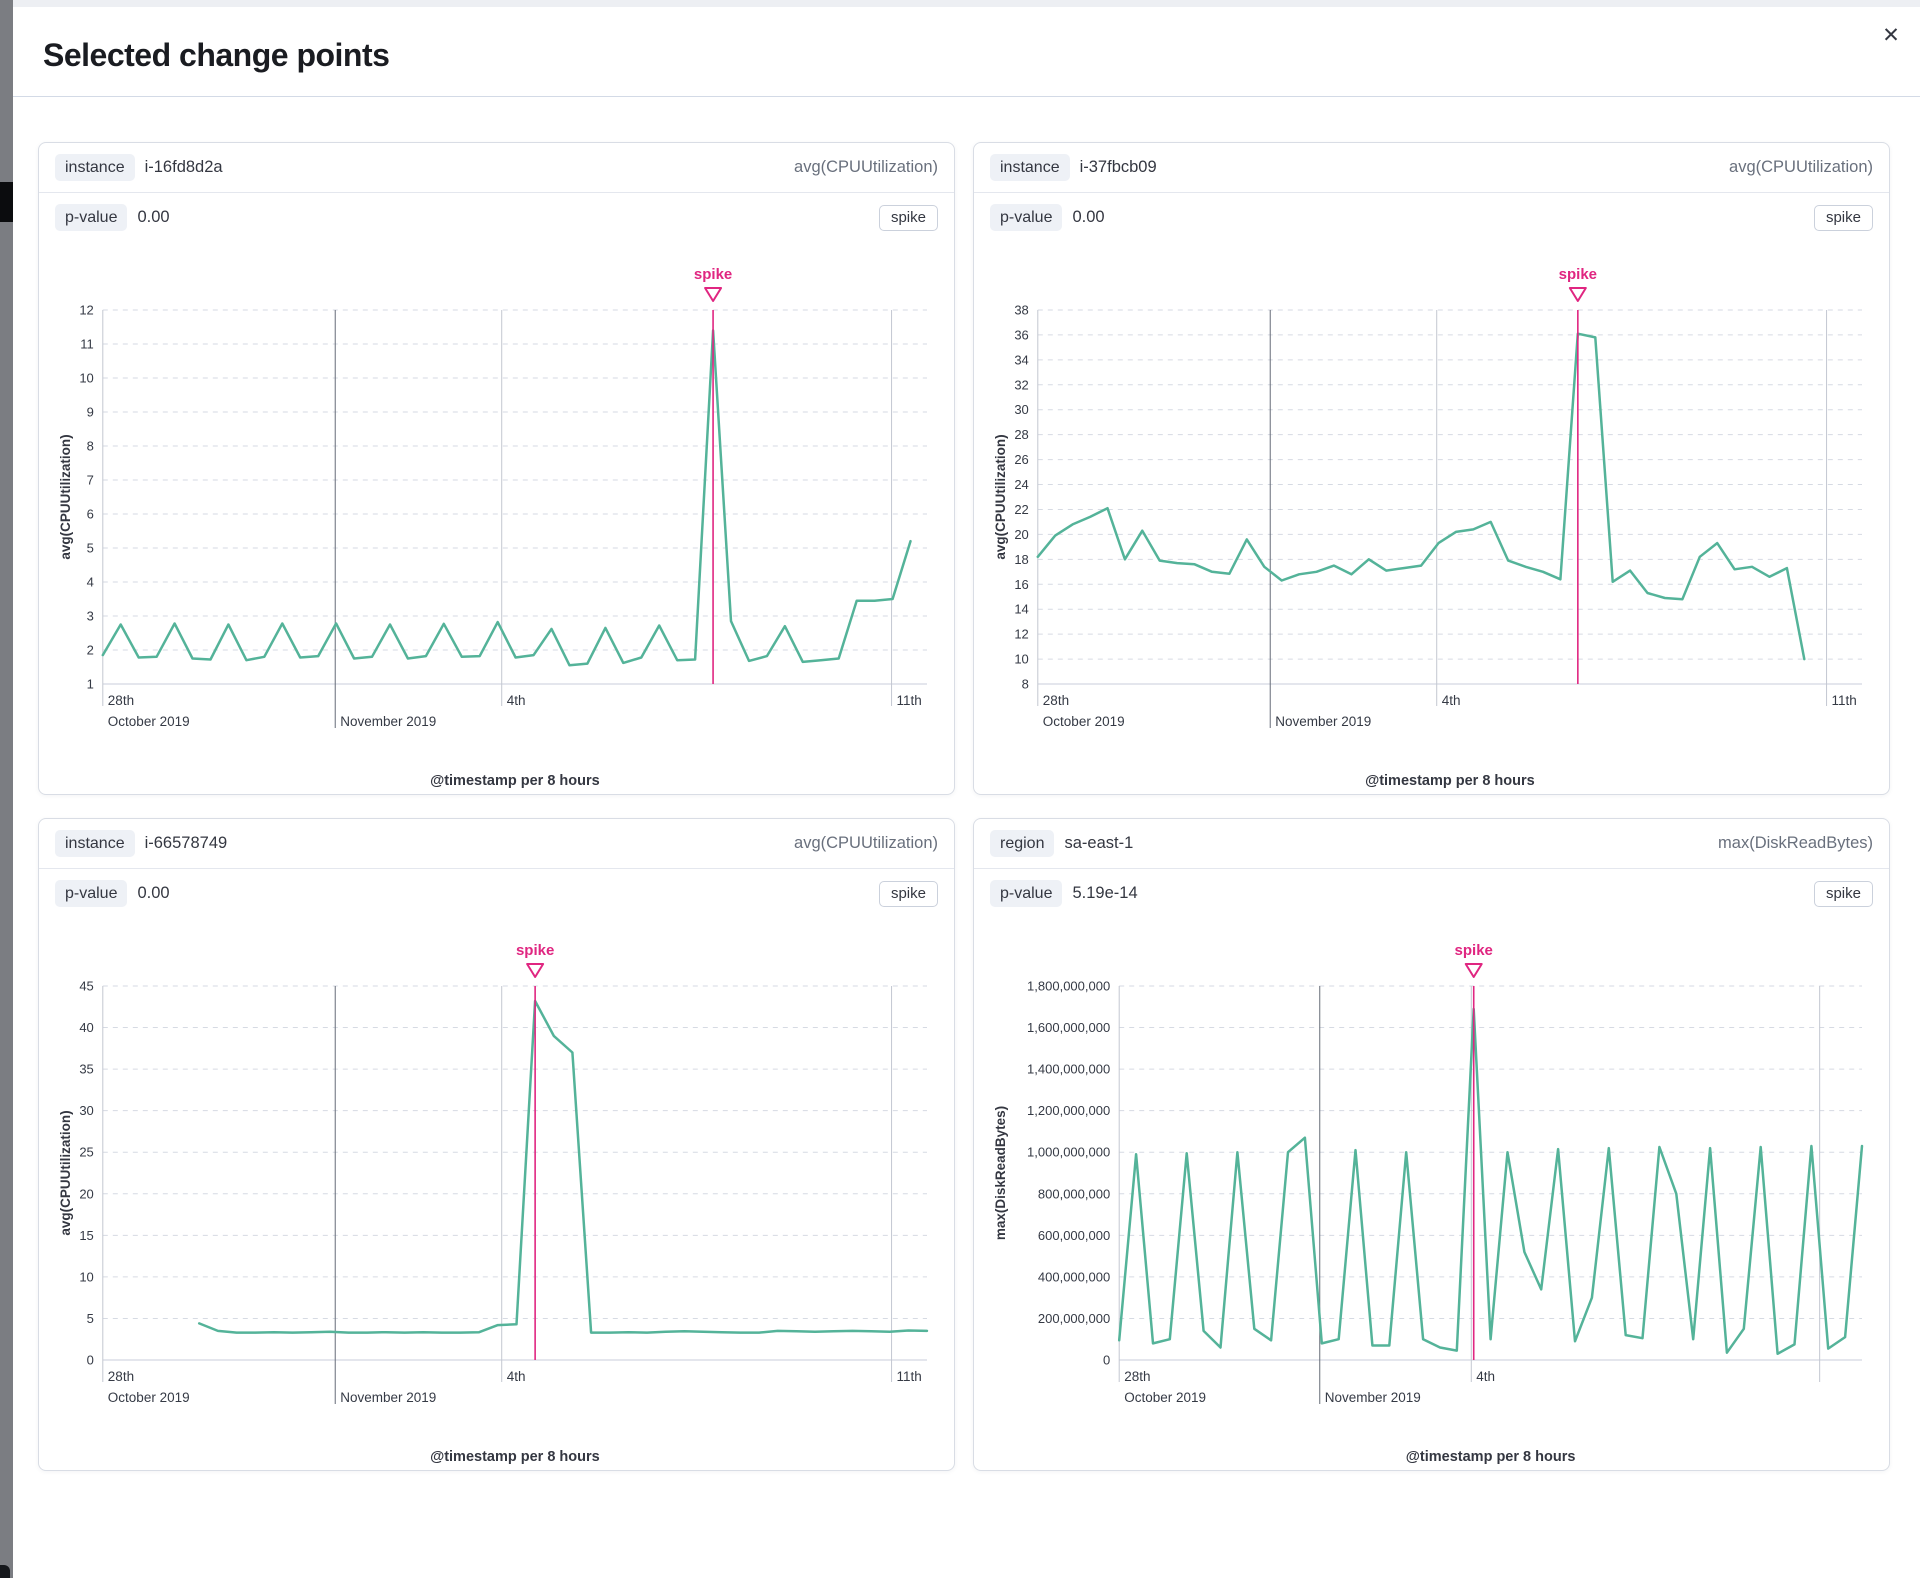 This screenshot has height=1578, width=1920. What do you see at coordinates (86, 378) in the screenshot?
I see `svg-text: 10` at bounding box center [86, 378].